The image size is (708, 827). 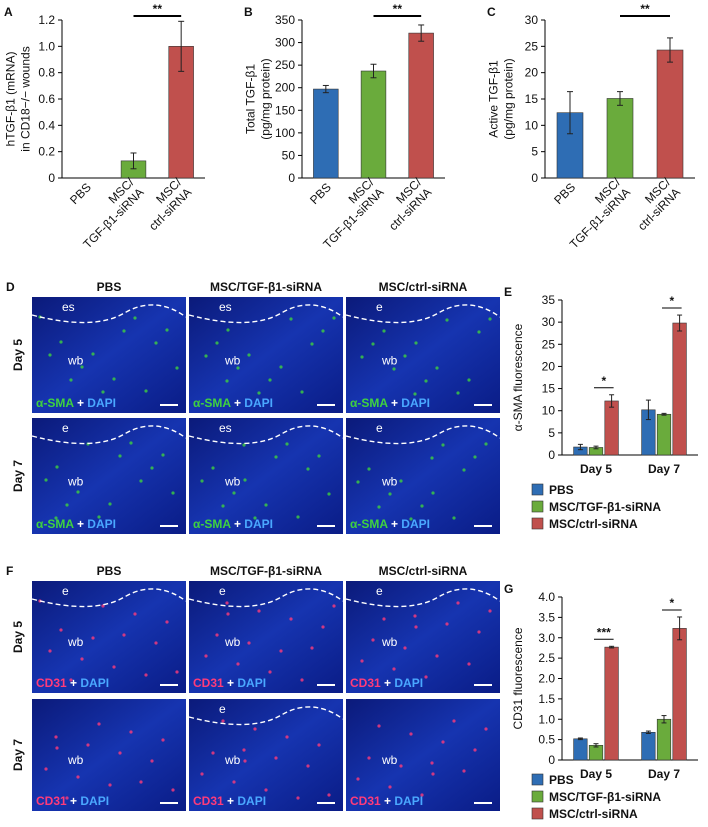 I want to click on panel-letter: A, so click(x=8, y=12).